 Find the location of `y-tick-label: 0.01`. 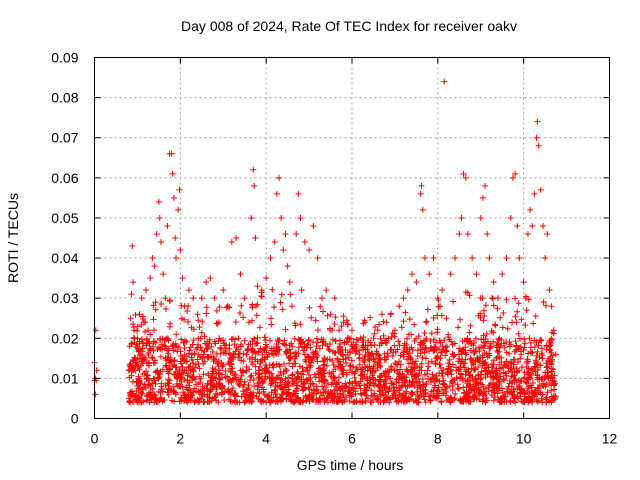

y-tick-label: 0.01 is located at coordinates (64, 378).